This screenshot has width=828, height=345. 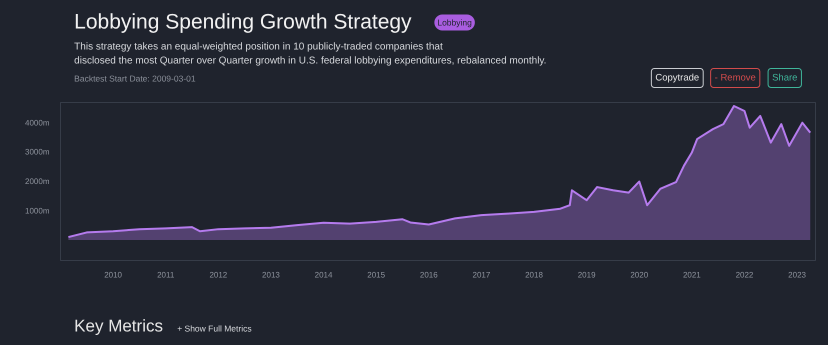 I want to click on x-tick-label: 2014, so click(x=324, y=275).